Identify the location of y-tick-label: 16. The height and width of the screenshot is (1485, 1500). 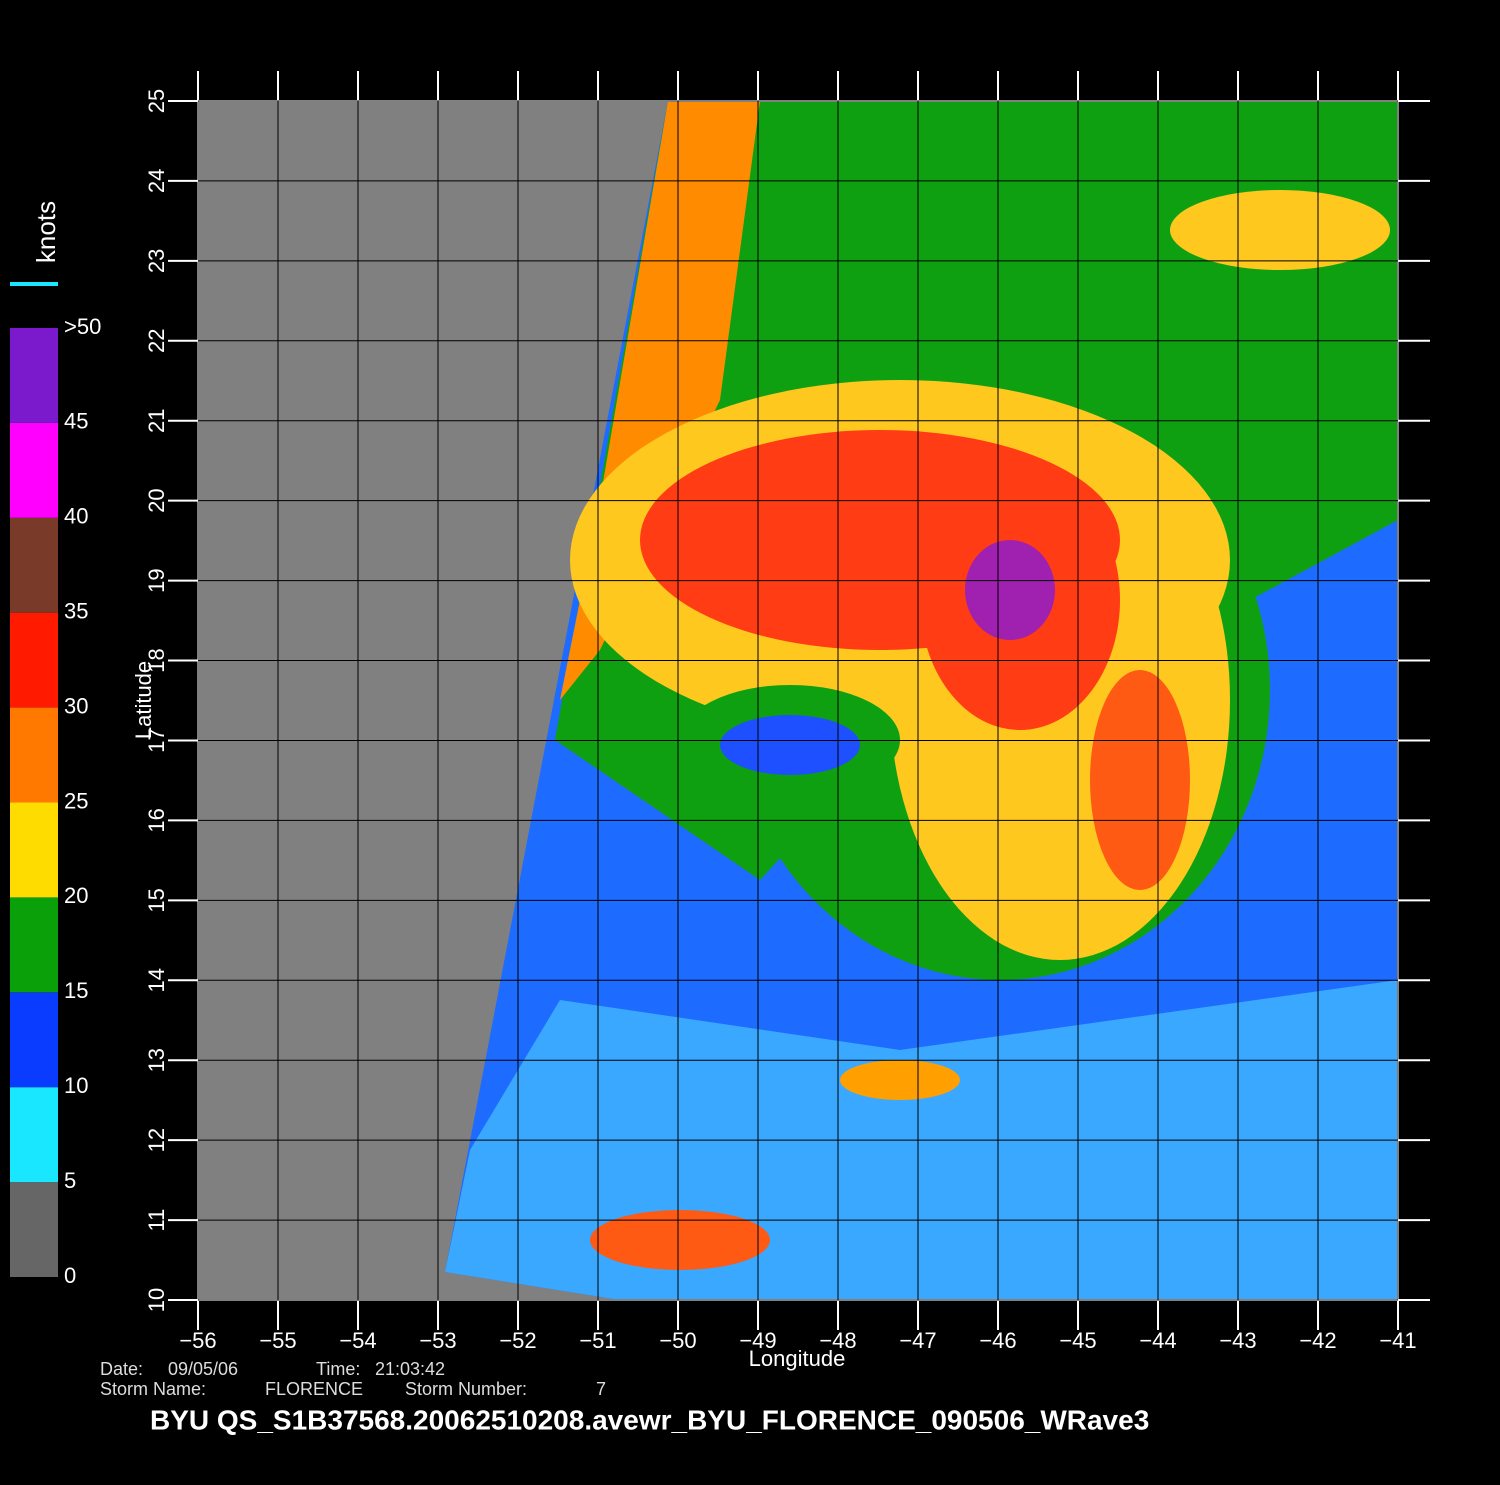
(156, 820).